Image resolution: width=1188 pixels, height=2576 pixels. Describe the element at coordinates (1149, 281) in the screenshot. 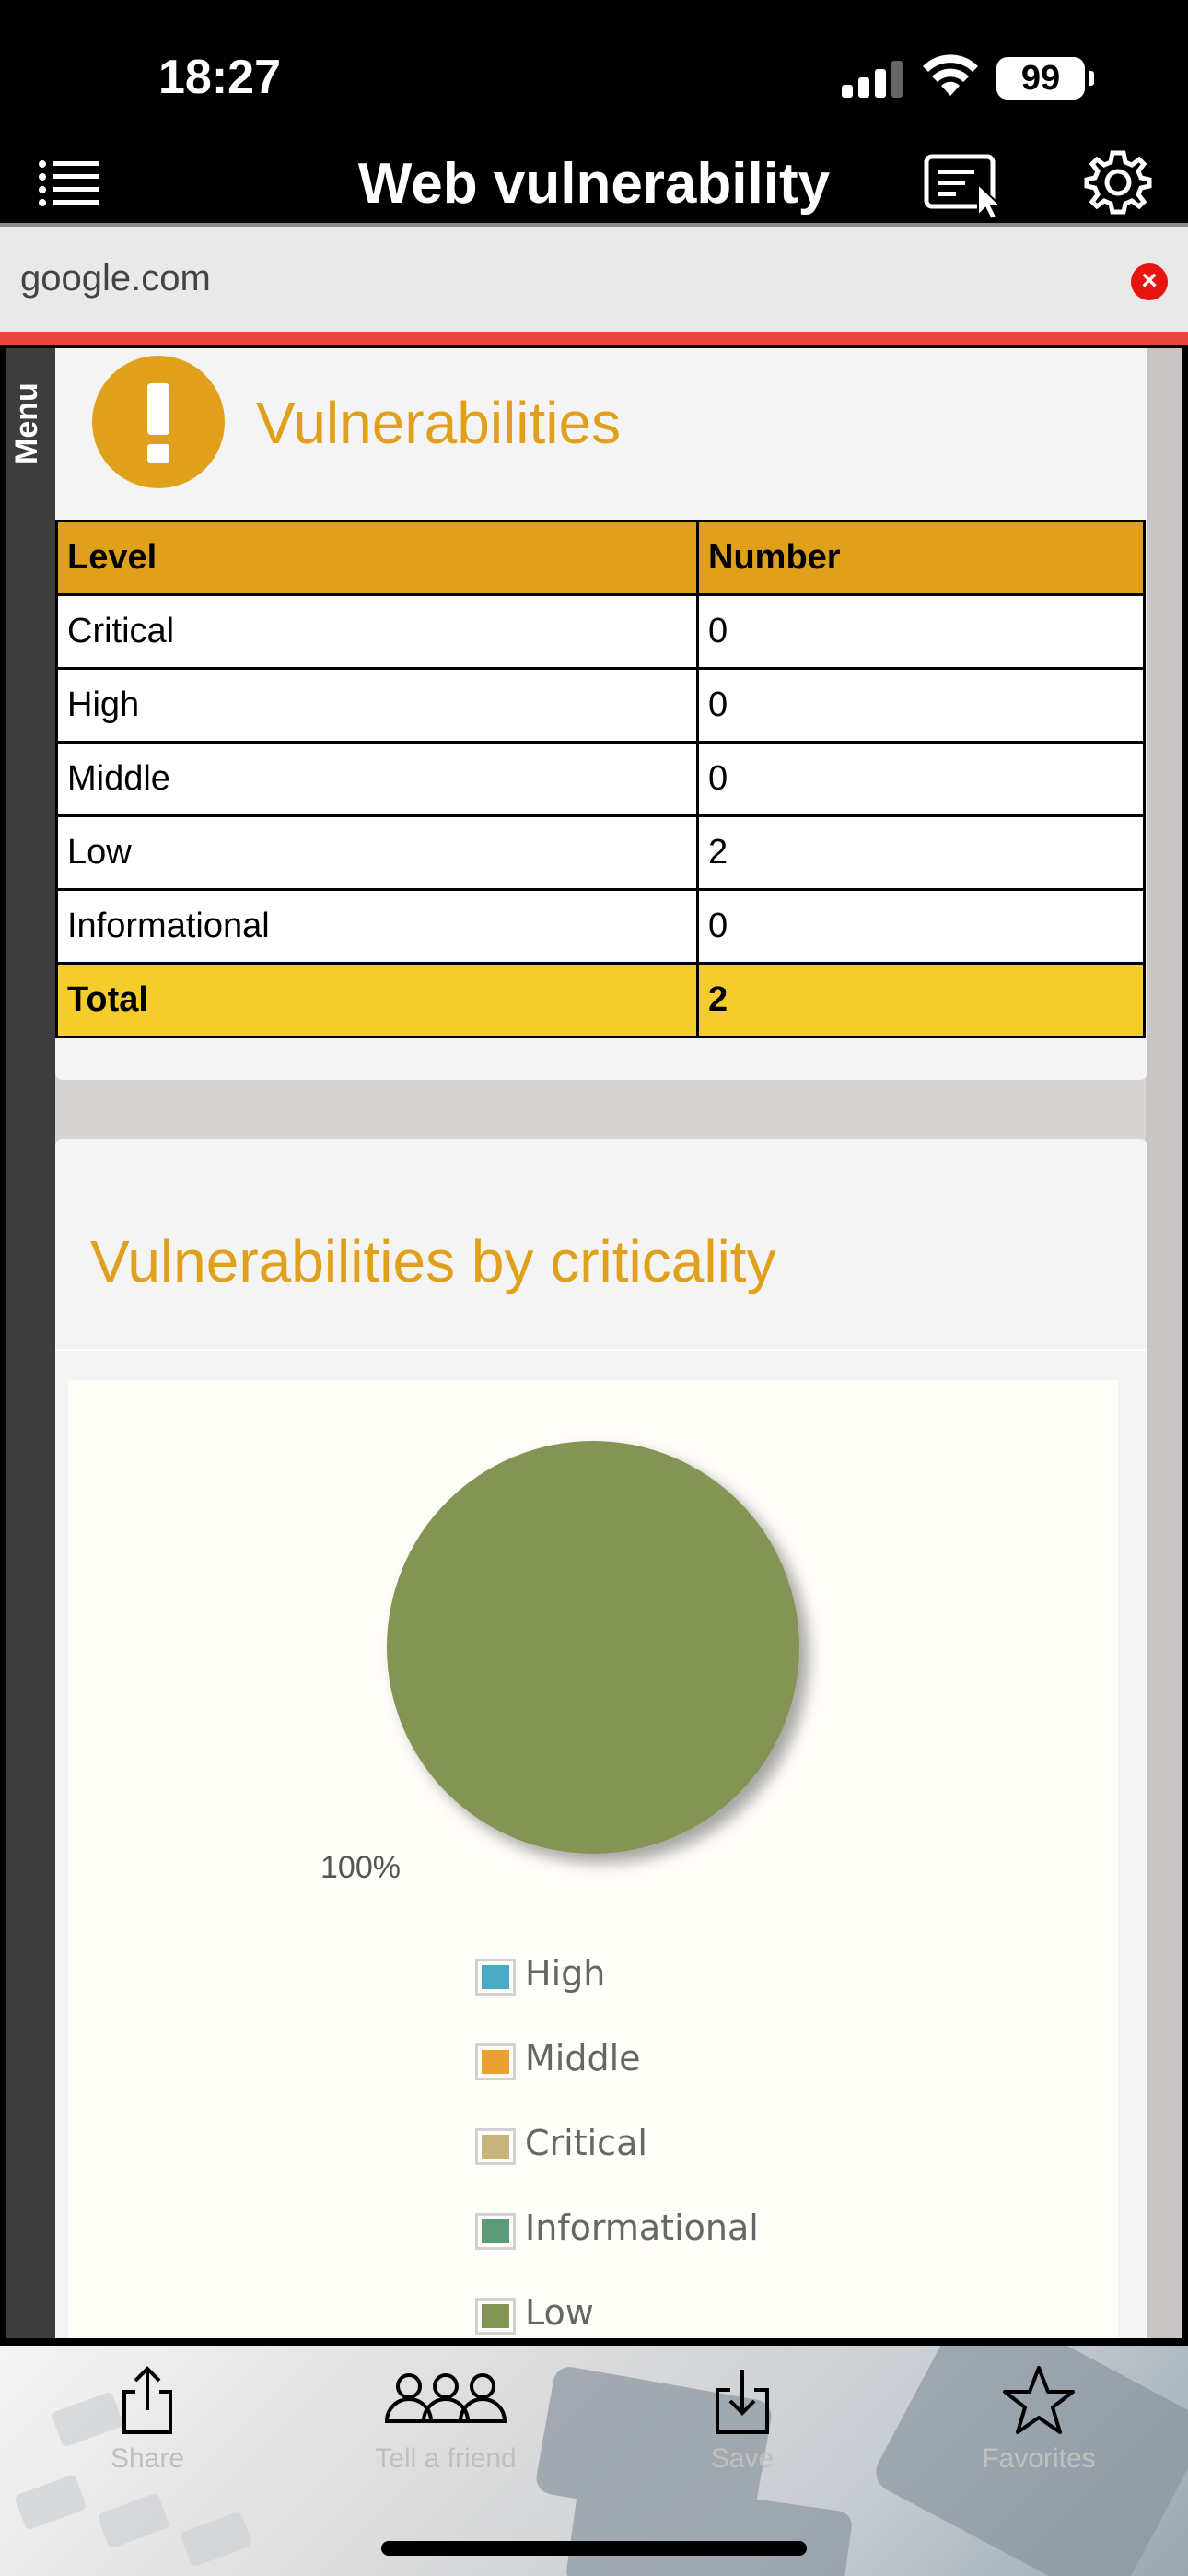

I see `clear-icon: ×` at that location.